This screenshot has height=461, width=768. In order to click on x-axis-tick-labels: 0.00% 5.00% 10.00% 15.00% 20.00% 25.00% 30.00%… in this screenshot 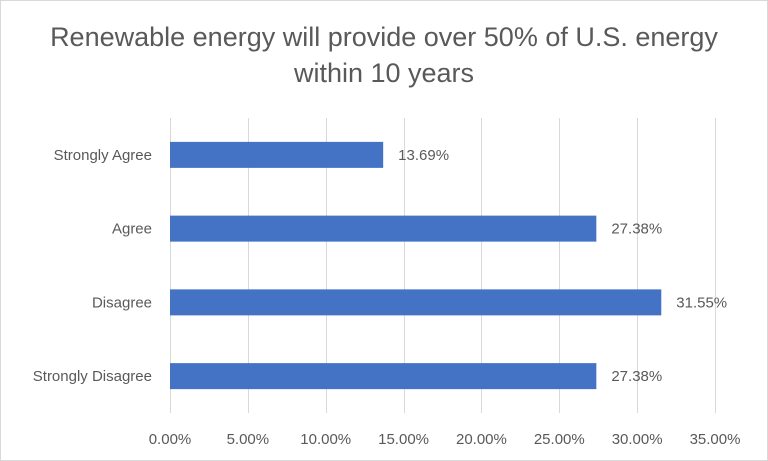, I will do `click(445, 439)`.